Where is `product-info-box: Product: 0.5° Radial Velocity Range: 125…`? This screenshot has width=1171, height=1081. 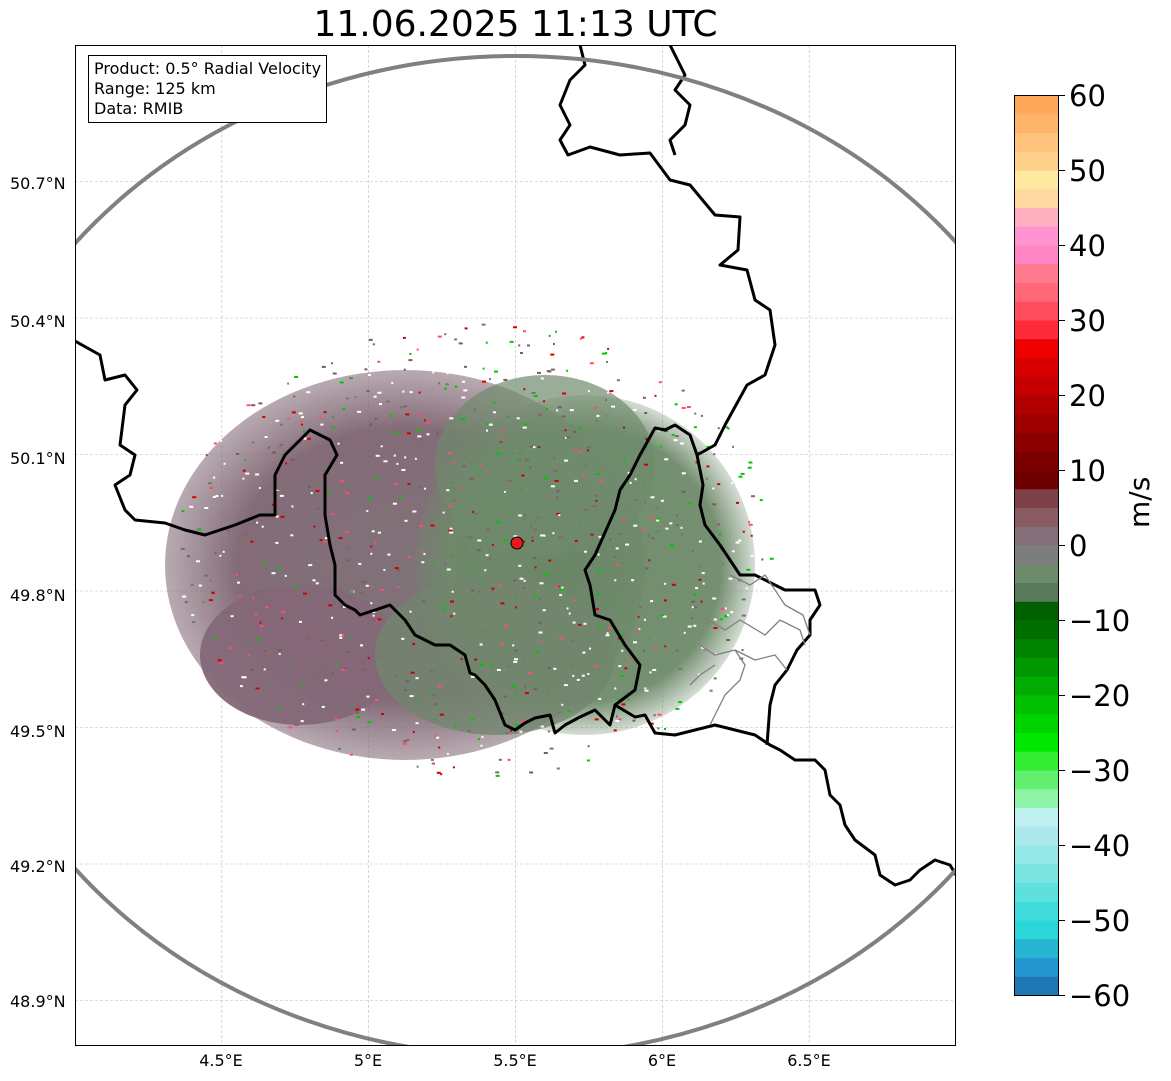 product-info-box: Product: 0.5° Radial Velocity Range: 125… is located at coordinates (208, 89).